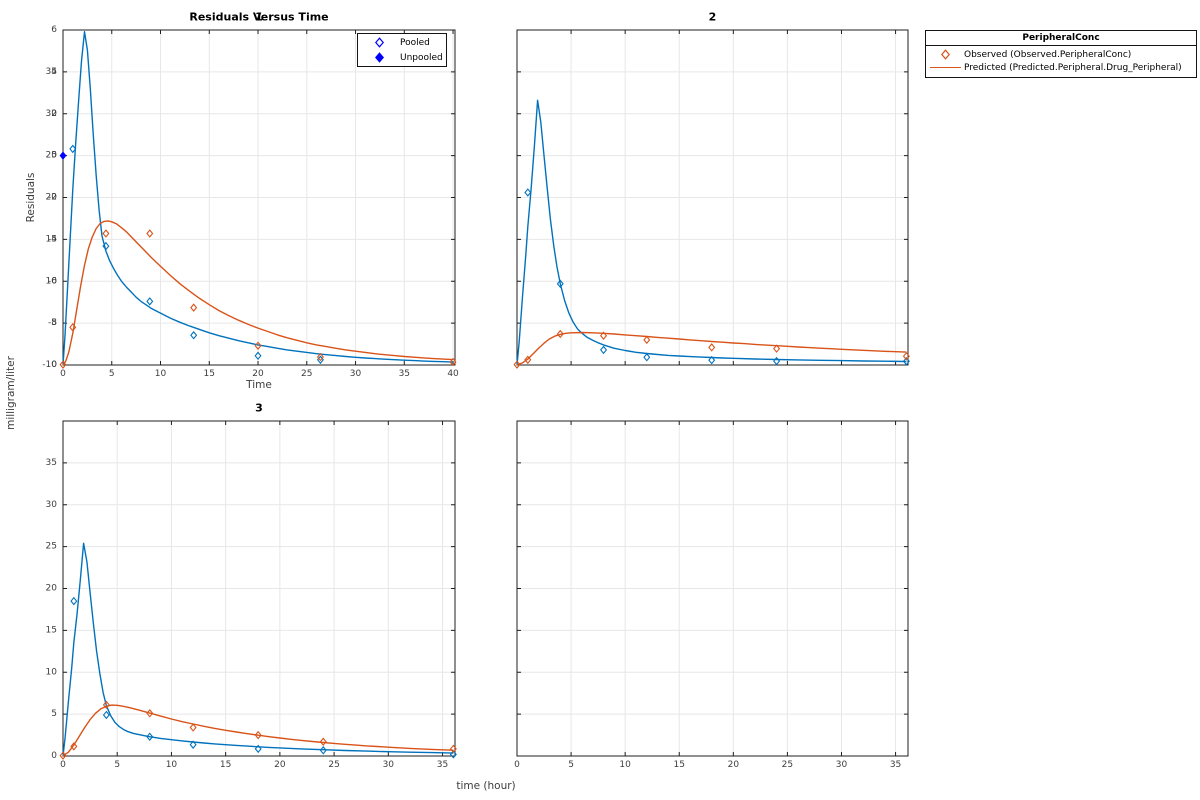 This screenshot has height=800, width=1200. What do you see at coordinates (259, 408) in the screenshot?
I see `subplot-title: 3` at bounding box center [259, 408].